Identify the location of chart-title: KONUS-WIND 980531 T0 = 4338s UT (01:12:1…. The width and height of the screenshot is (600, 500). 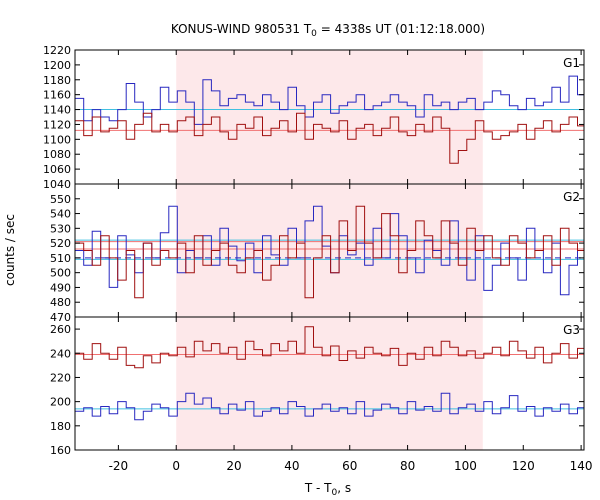
(328, 30).